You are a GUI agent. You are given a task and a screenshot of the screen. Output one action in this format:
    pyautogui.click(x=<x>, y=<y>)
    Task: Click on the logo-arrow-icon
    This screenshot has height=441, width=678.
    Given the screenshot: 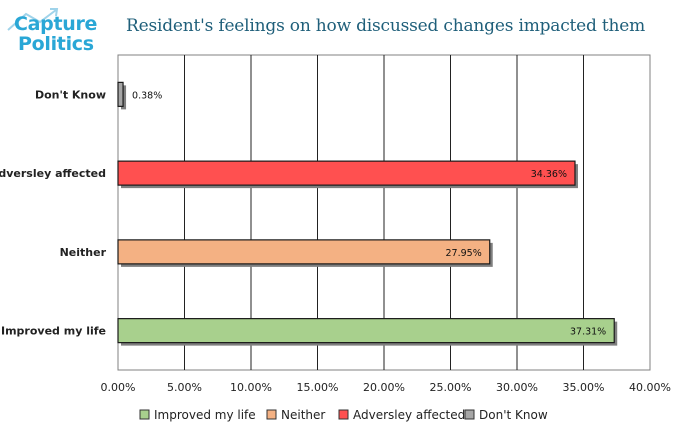 What is the action you would take?
    pyautogui.click(x=33, y=19)
    